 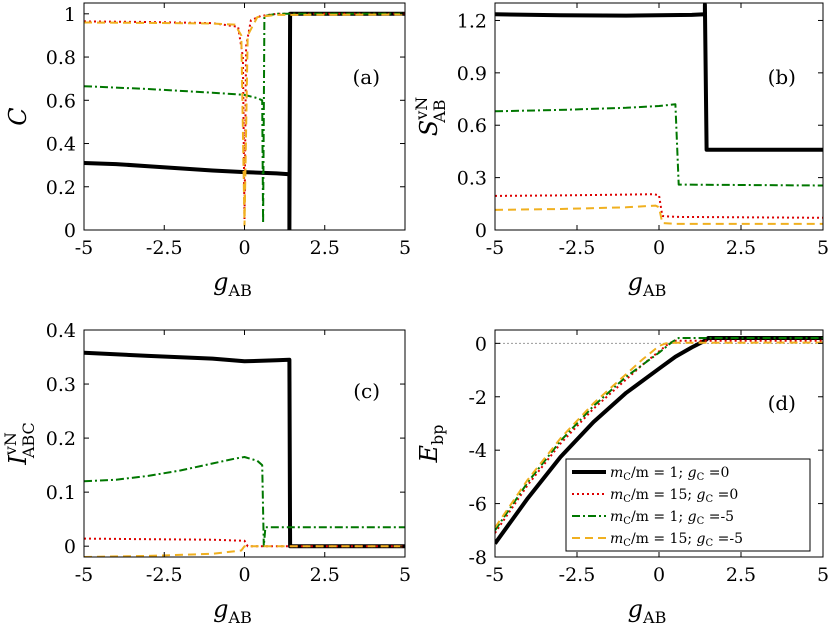 What do you see at coordinates (477, 398) in the screenshot?
I see `y-tick-label: -2` at bounding box center [477, 398].